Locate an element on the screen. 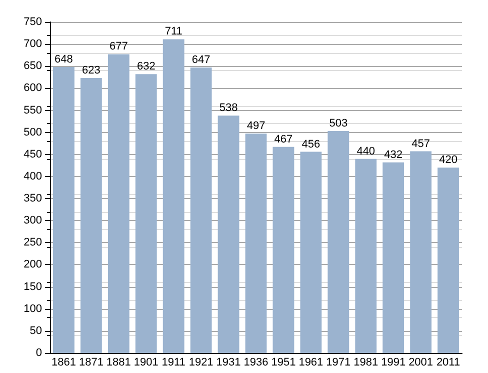 The image size is (488, 373). x-tick-label: 2001 is located at coordinates (421, 362).